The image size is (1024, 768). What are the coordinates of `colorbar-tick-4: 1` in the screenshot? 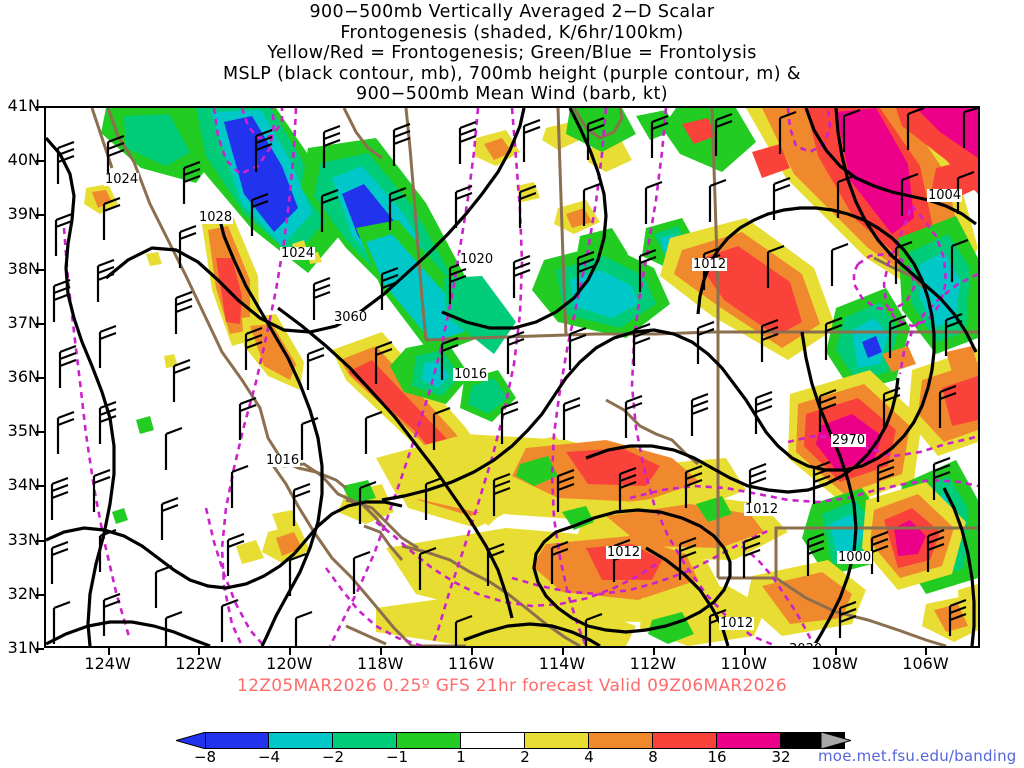 It's located at (461, 757).